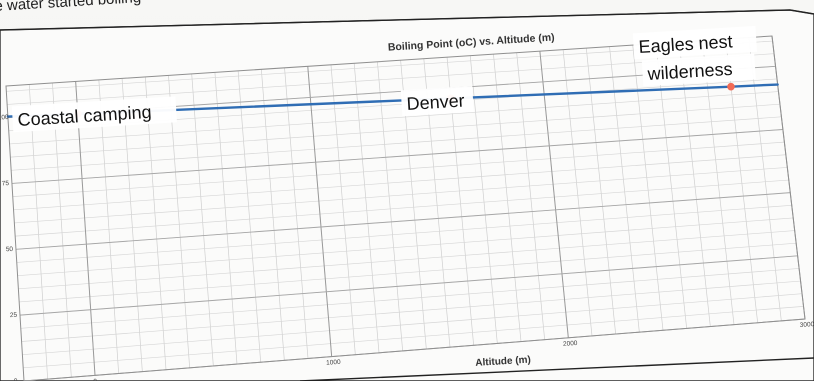  I want to click on y-tick-label-3: 75, so click(6, 183).